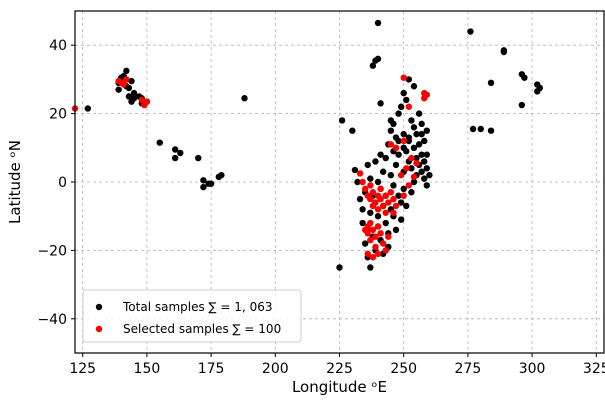 The width and height of the screenshot is (605, 402). Describe the element at coordinates (197, 307) in the screenshot. I see `legend-label: Total samples ∑ = 1, 063` at that location.